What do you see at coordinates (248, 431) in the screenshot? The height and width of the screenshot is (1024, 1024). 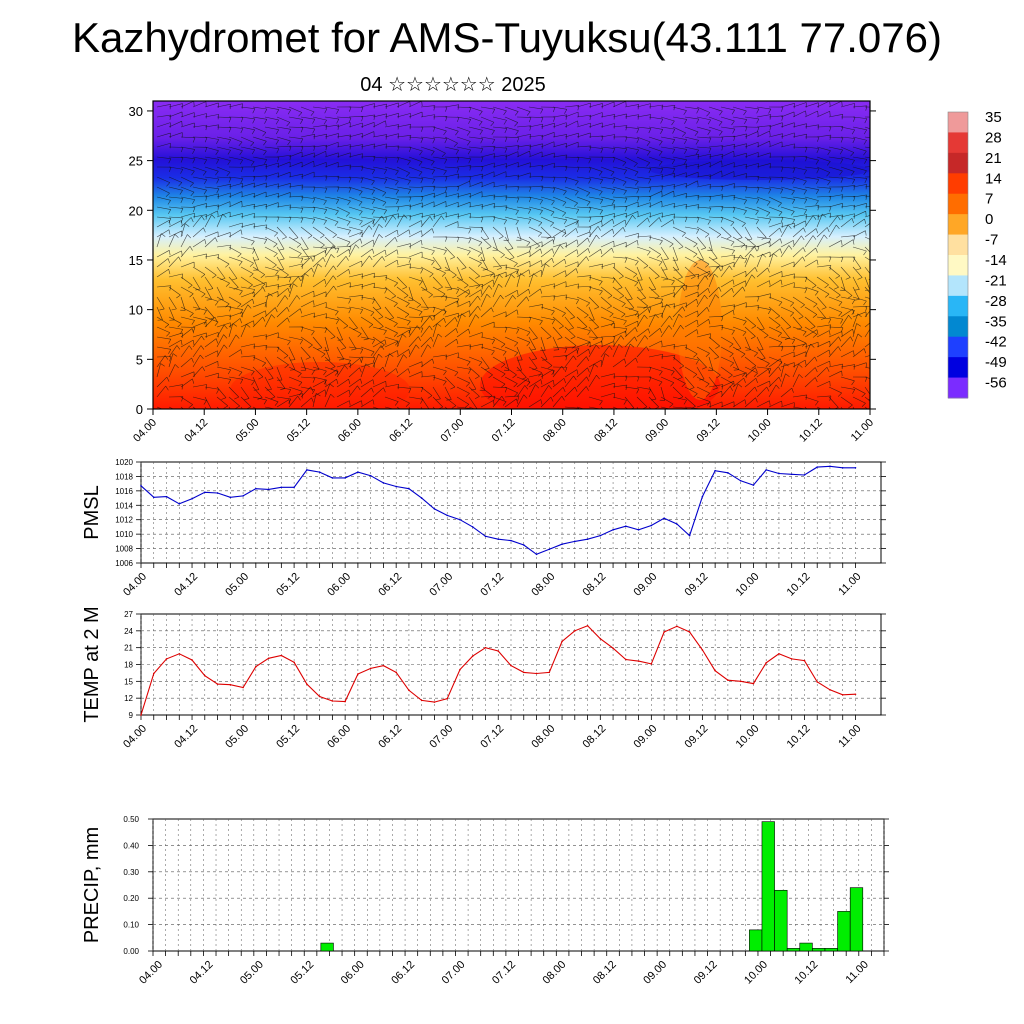 I see `x-tick-label: 05.00` at bounding box center [248, 431].